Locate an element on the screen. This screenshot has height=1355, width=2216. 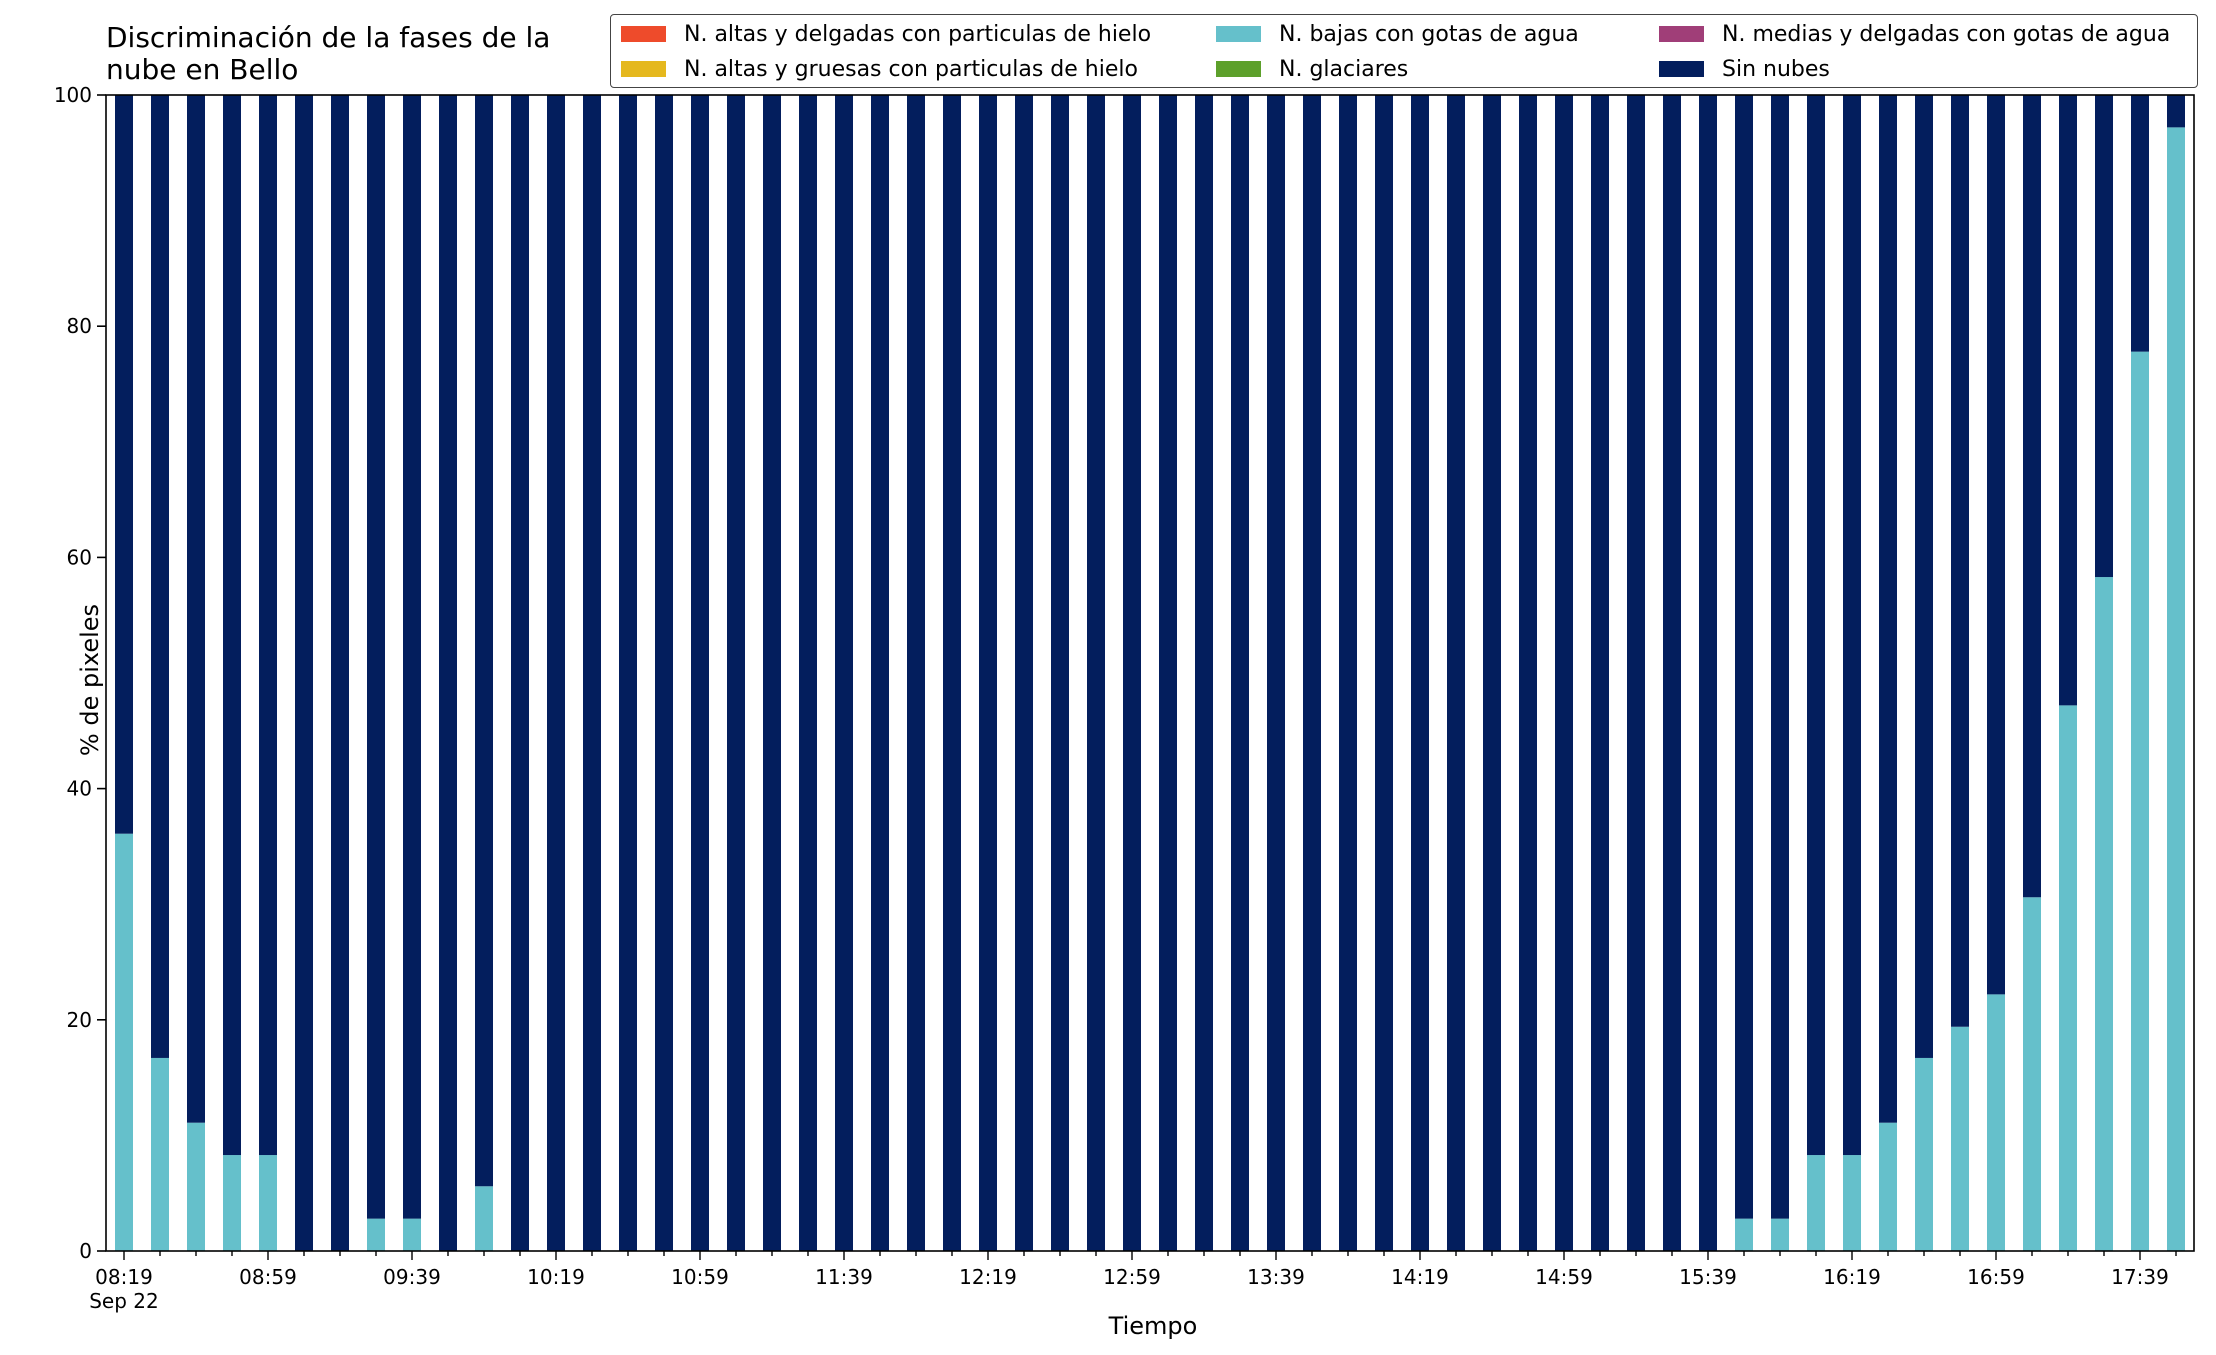
x-axis-label: Tiempo is located at coordinates (1153, 1326).